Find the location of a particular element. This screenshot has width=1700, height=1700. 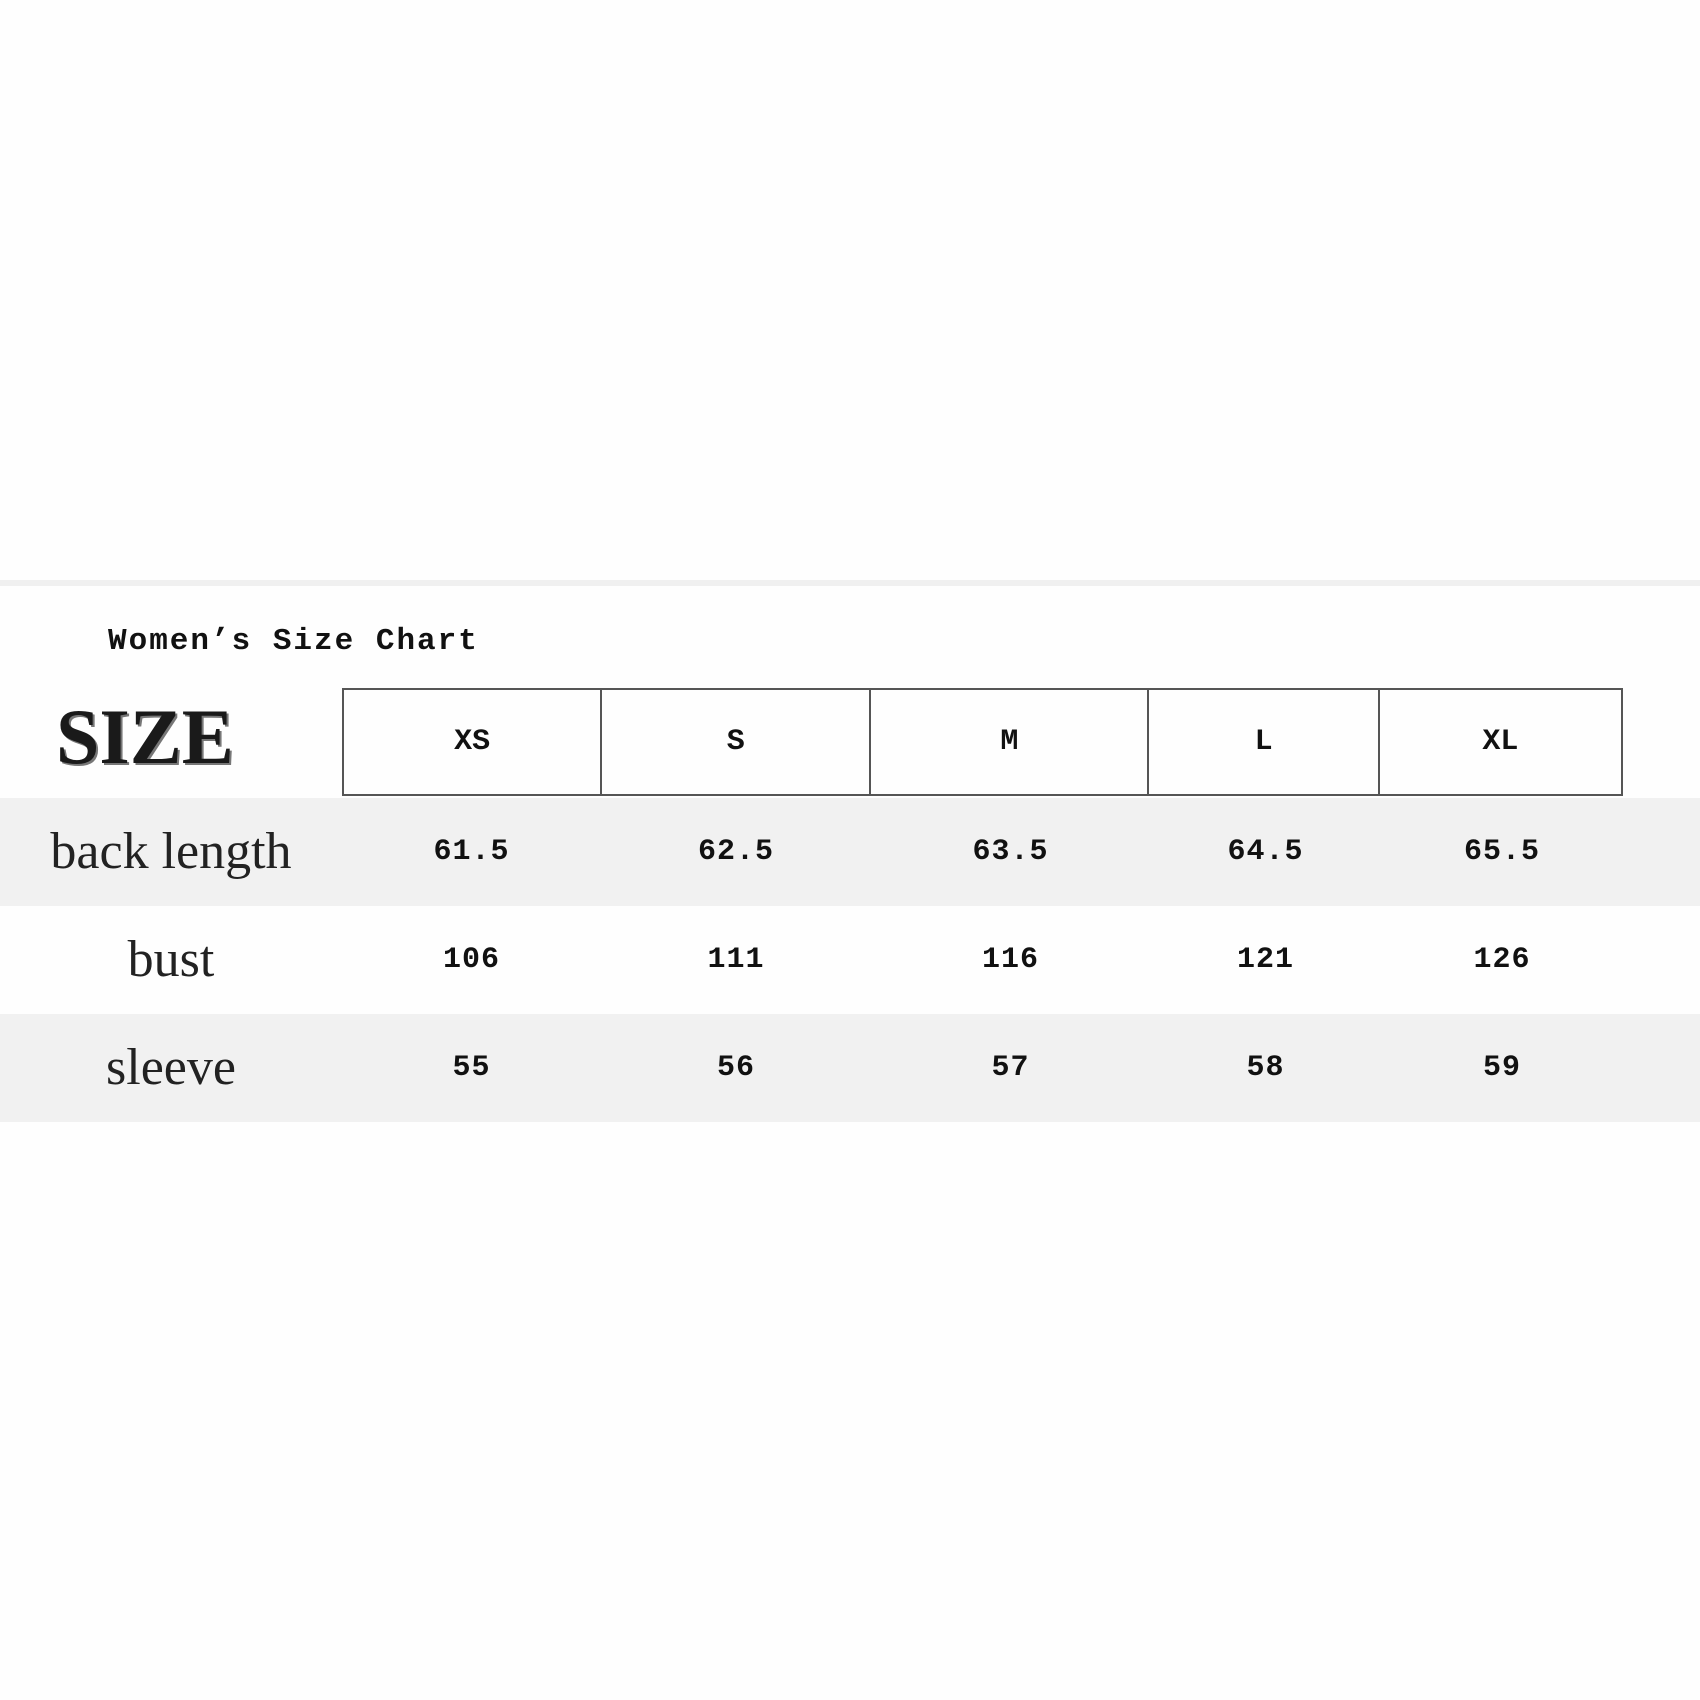

table-cell: 55 is located at coordinates (471, 1068).